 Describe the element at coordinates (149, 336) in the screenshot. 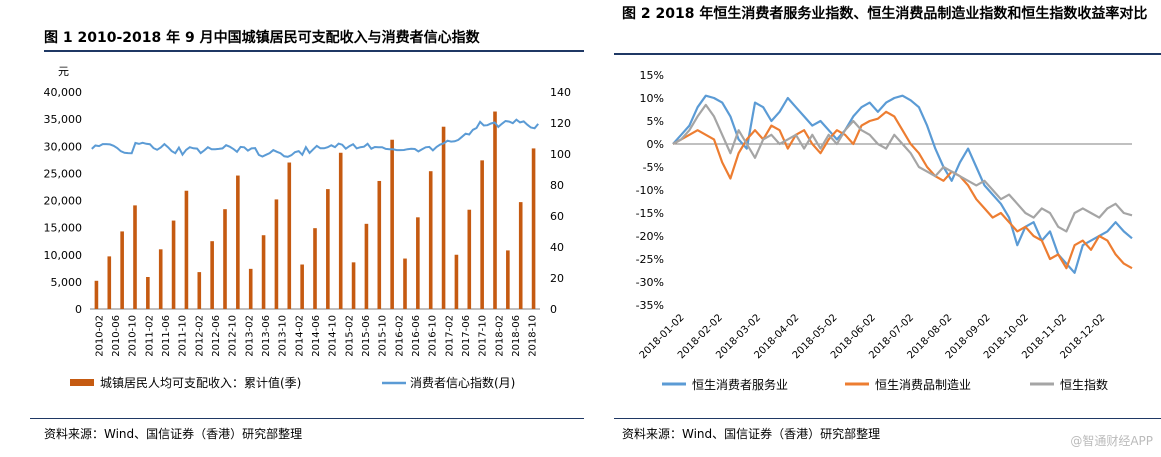

I see `chart1-x-tick: 2011-02` at that location.